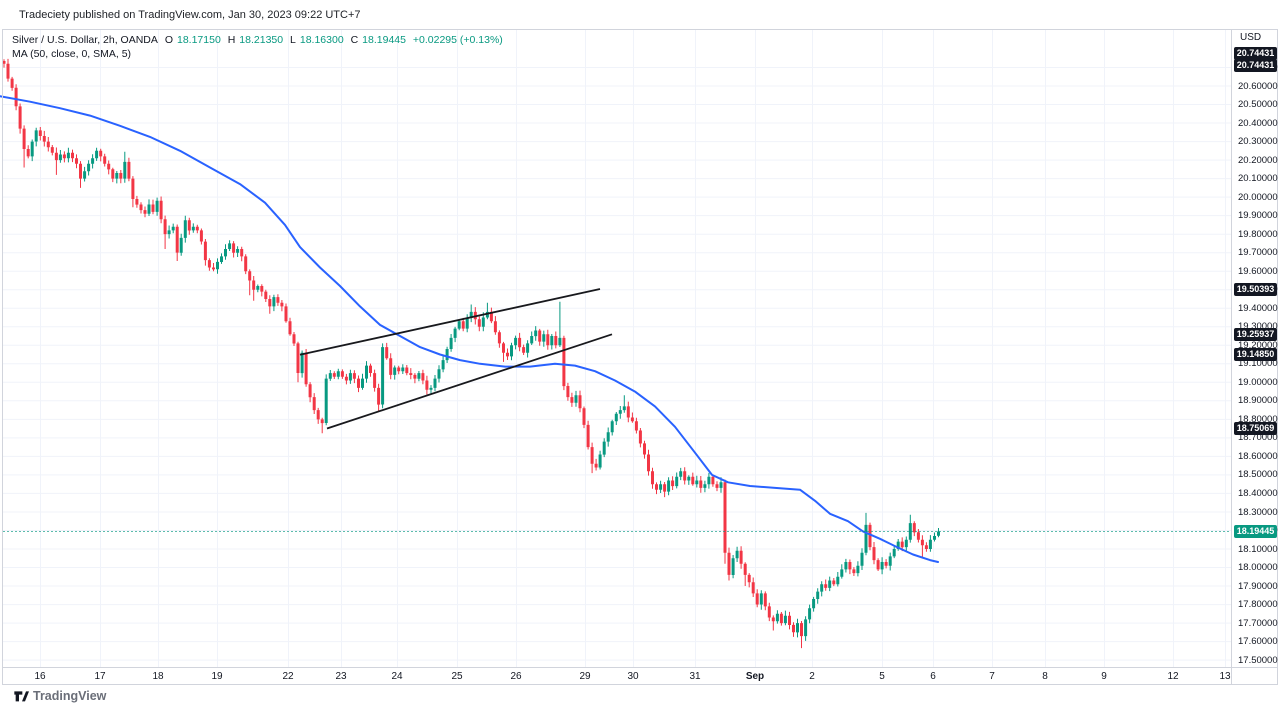 This screenshot has width=1280, height=720. What do you see at coordinates (1255, 355) in the screenshot?
I see `price-level-badge: 19.14850` at bounding box center [1255, 355].